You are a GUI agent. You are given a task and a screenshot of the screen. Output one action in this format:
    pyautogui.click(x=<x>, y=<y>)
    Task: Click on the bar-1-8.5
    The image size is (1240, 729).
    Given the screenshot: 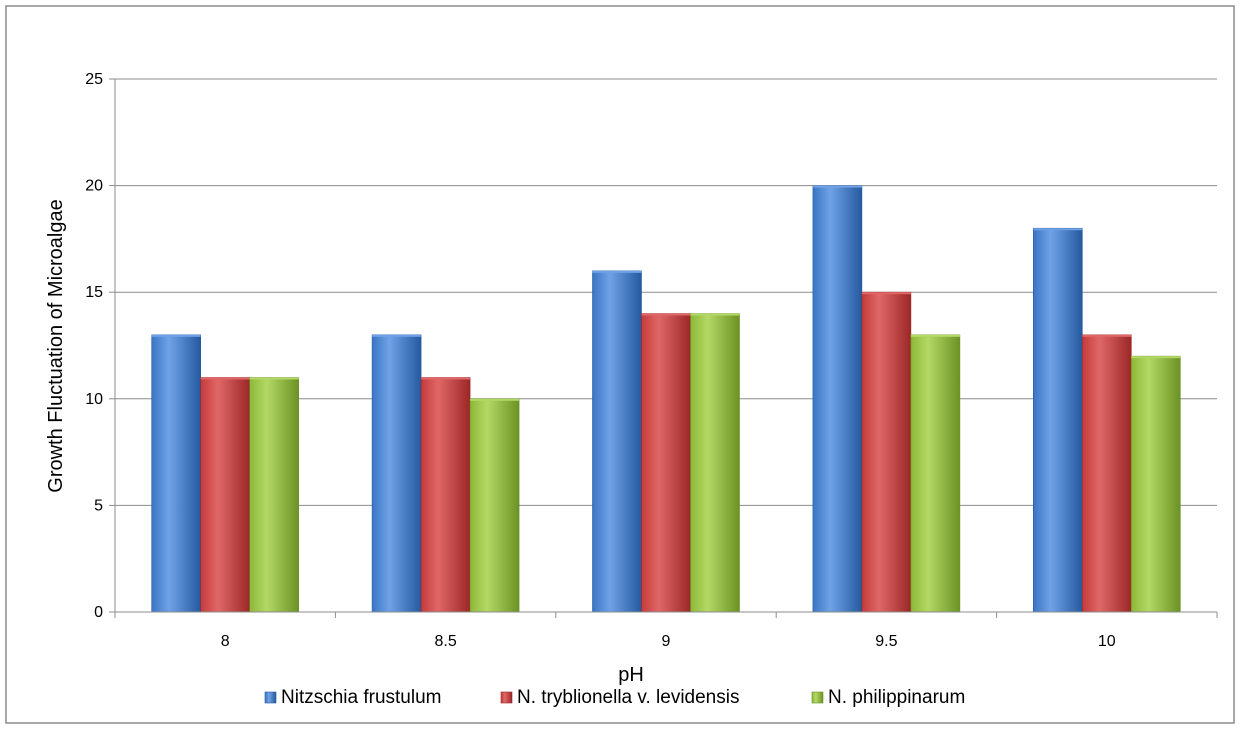 What is the action you would take?
    pyautogui.click(x=396, y=473)
    